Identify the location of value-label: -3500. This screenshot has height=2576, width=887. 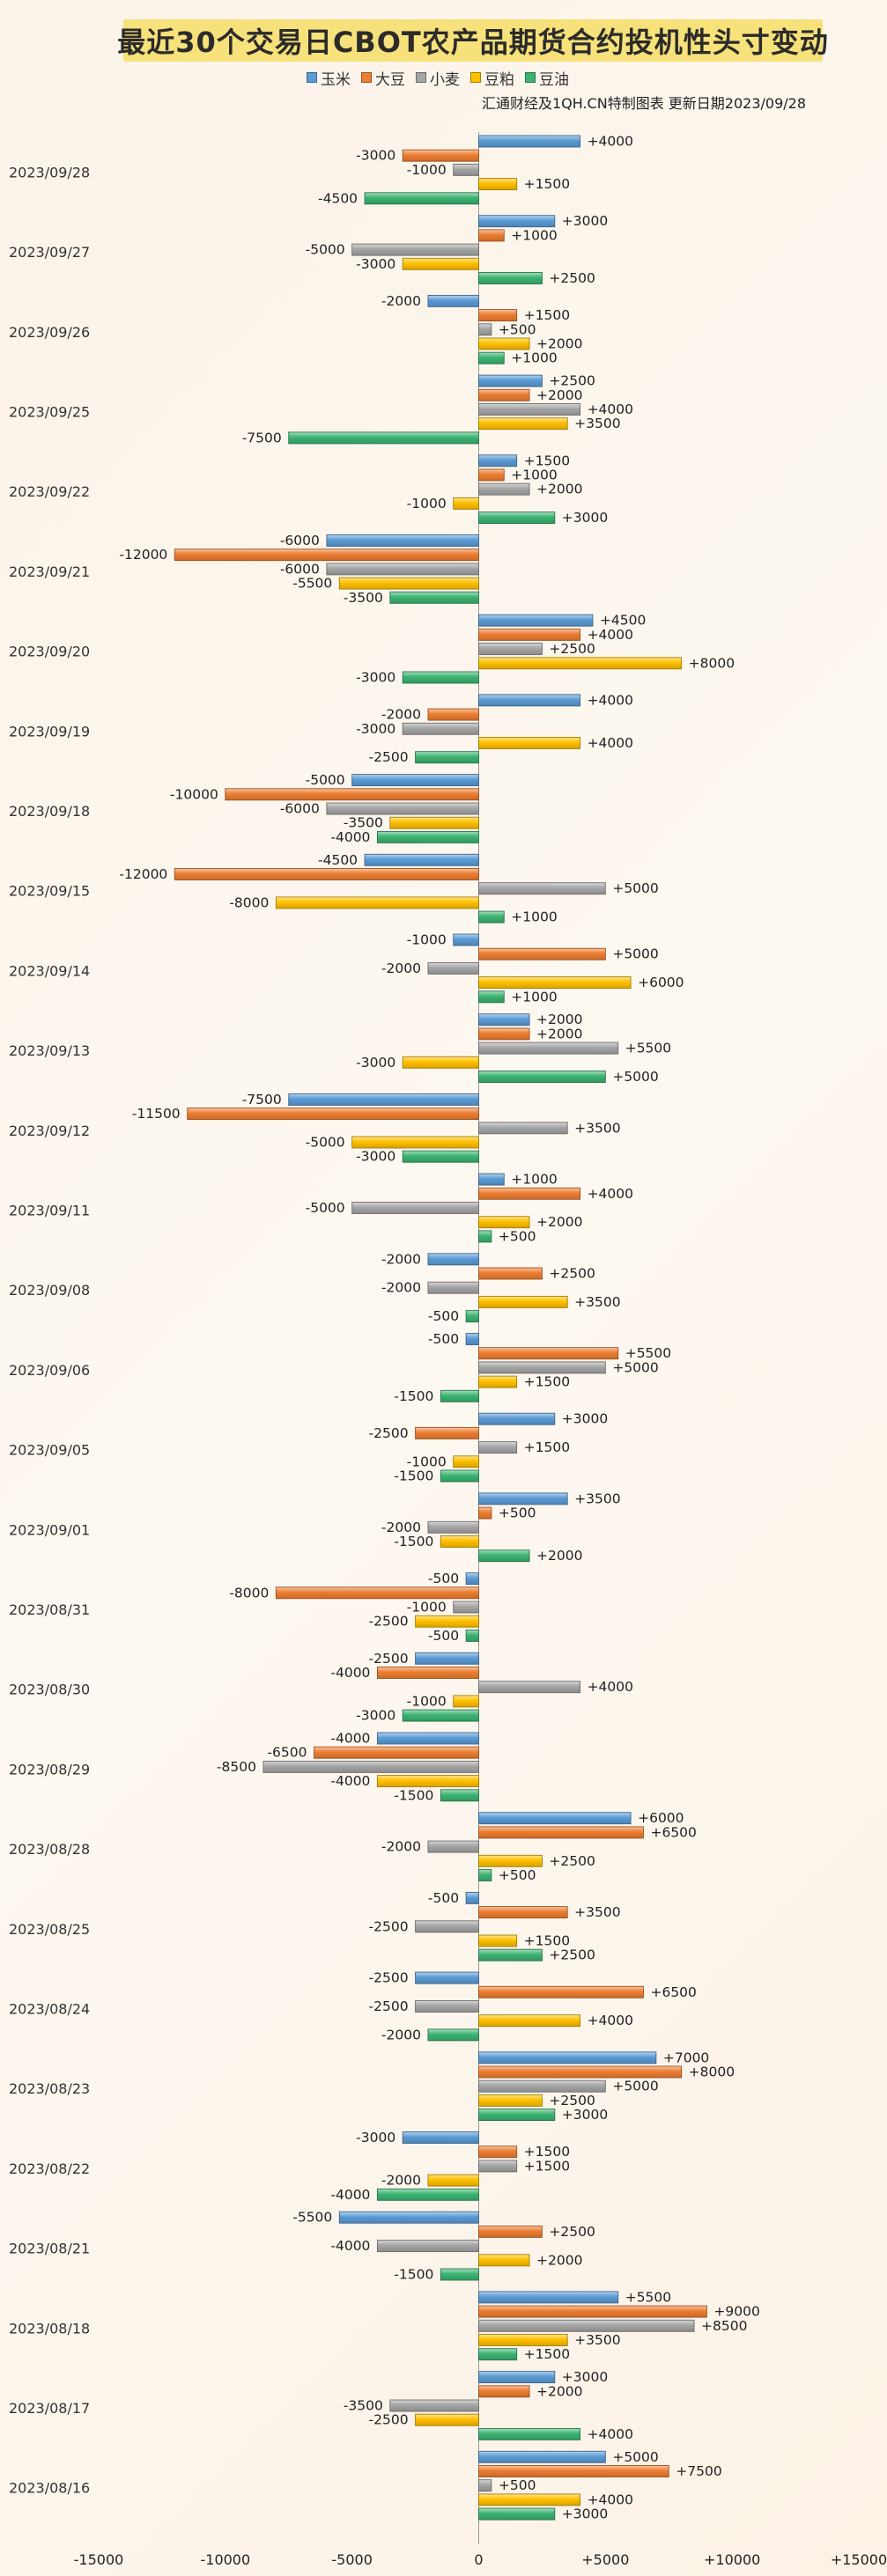
(363, 598).